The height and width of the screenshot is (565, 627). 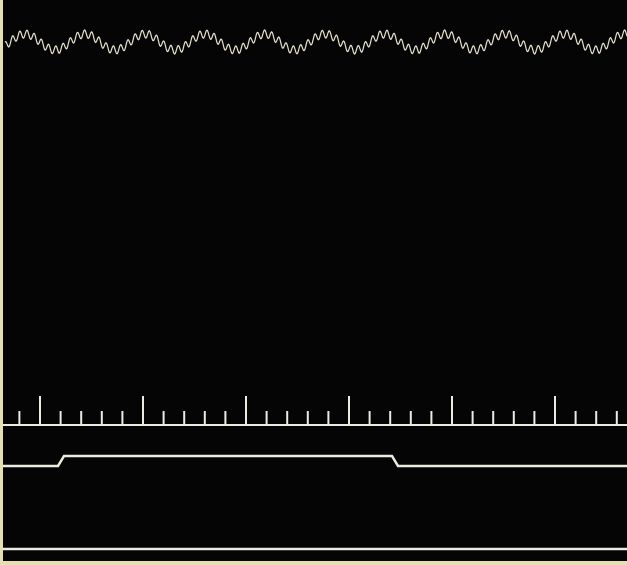 What do you see at coordinates (315, 461) in the screenshot?
I see `signal-step-trace` at bounding box center [315, 461].